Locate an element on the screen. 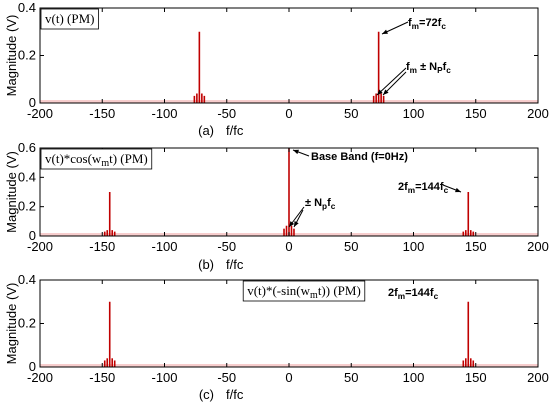  legend-label: v(t)*cos(wmt) (PM) is located at coordinates (96, 160).